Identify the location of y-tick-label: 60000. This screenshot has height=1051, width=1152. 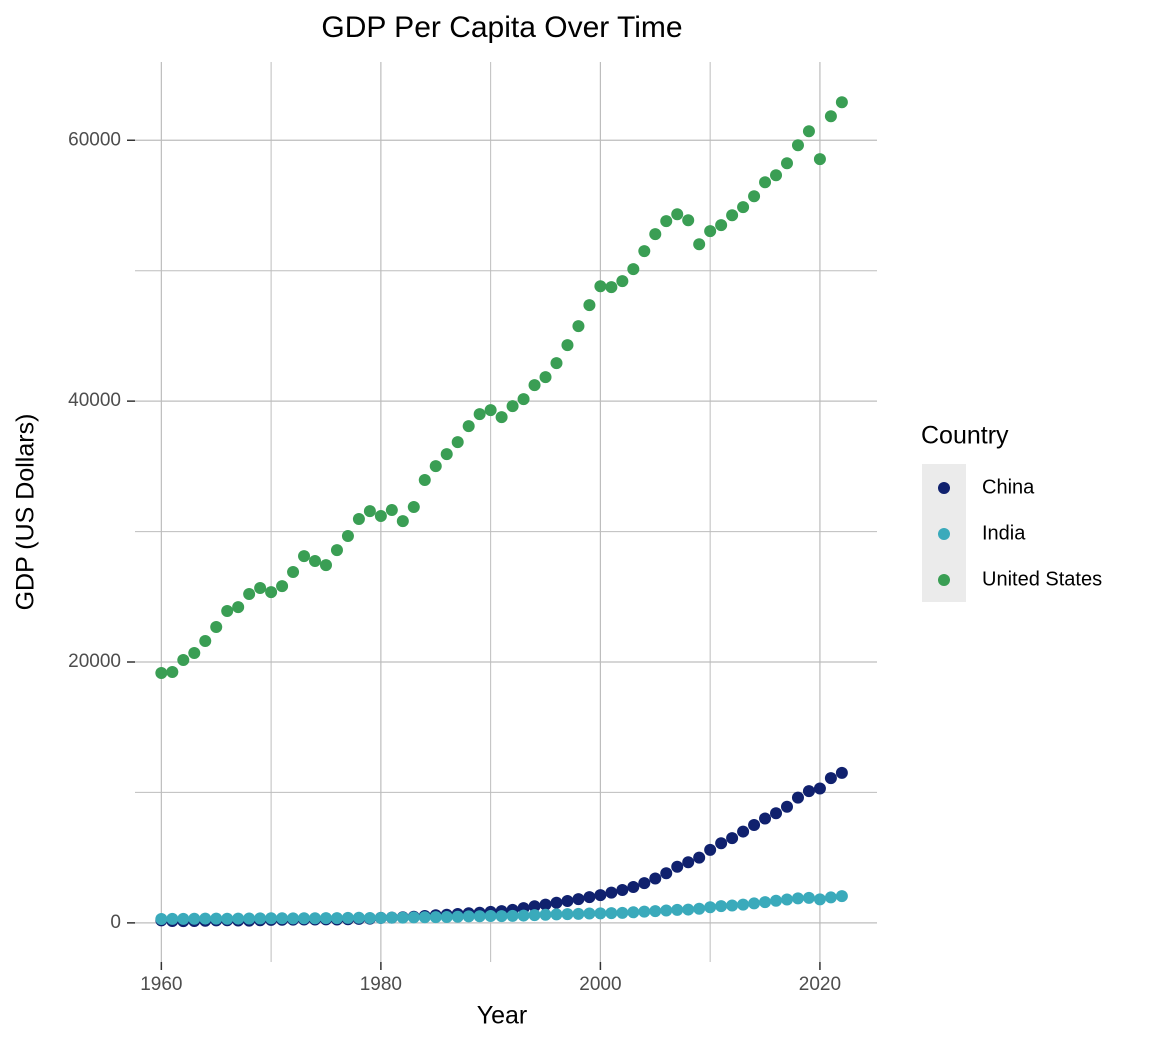
(94, 139).